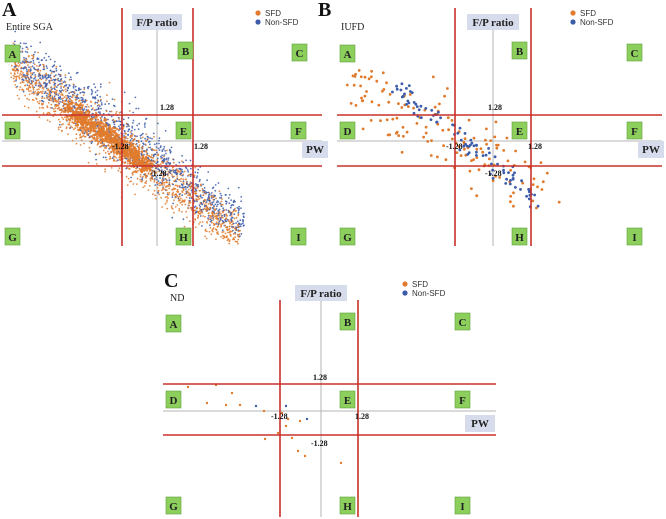  What do you see at coordinates (273, 13) in the screenshot?
I see `legend-label-sfd: SFD` at bounding box center [273, 13].